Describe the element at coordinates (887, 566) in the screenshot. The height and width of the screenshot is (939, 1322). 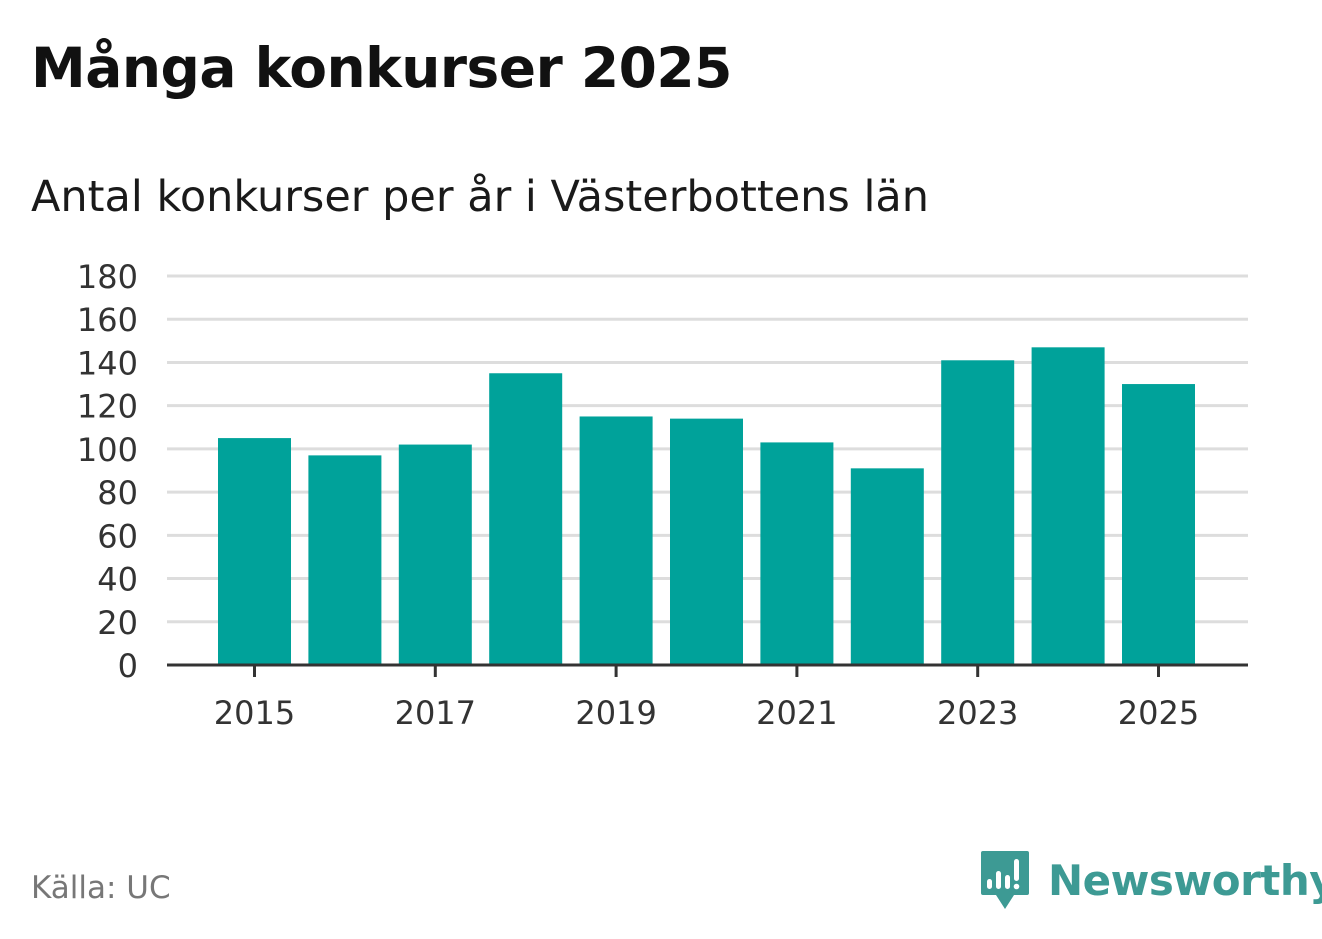
I see `bar-2022` at that location.